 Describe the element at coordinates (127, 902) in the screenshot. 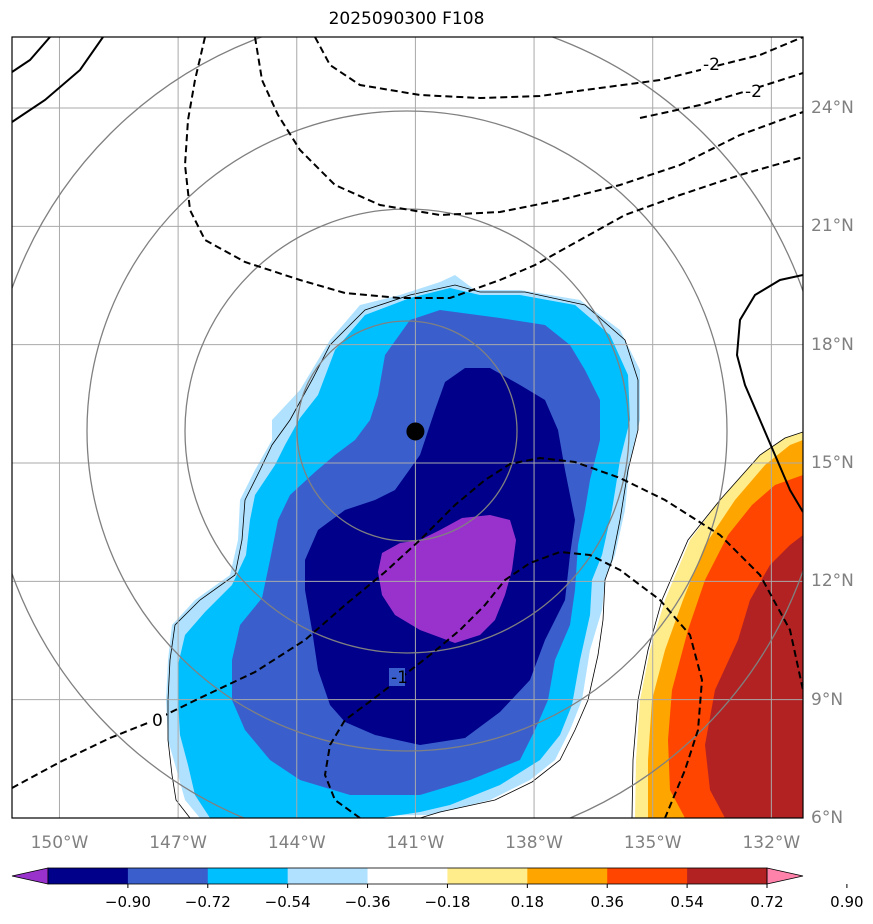

I see `colorbar-tick-label: −0.90` at that location.